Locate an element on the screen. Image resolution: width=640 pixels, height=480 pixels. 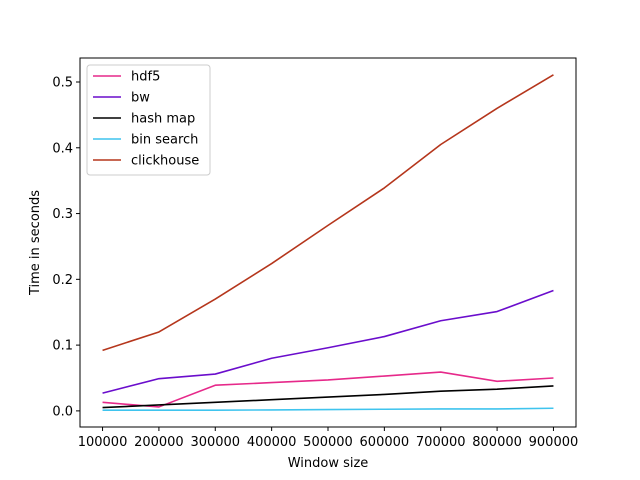
legend: hdf5 bw hash map bin search clickhouse is located at coordinates (148, 120).